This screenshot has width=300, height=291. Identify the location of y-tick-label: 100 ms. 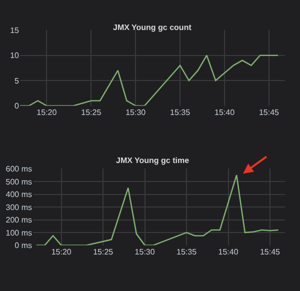
(19, 233).